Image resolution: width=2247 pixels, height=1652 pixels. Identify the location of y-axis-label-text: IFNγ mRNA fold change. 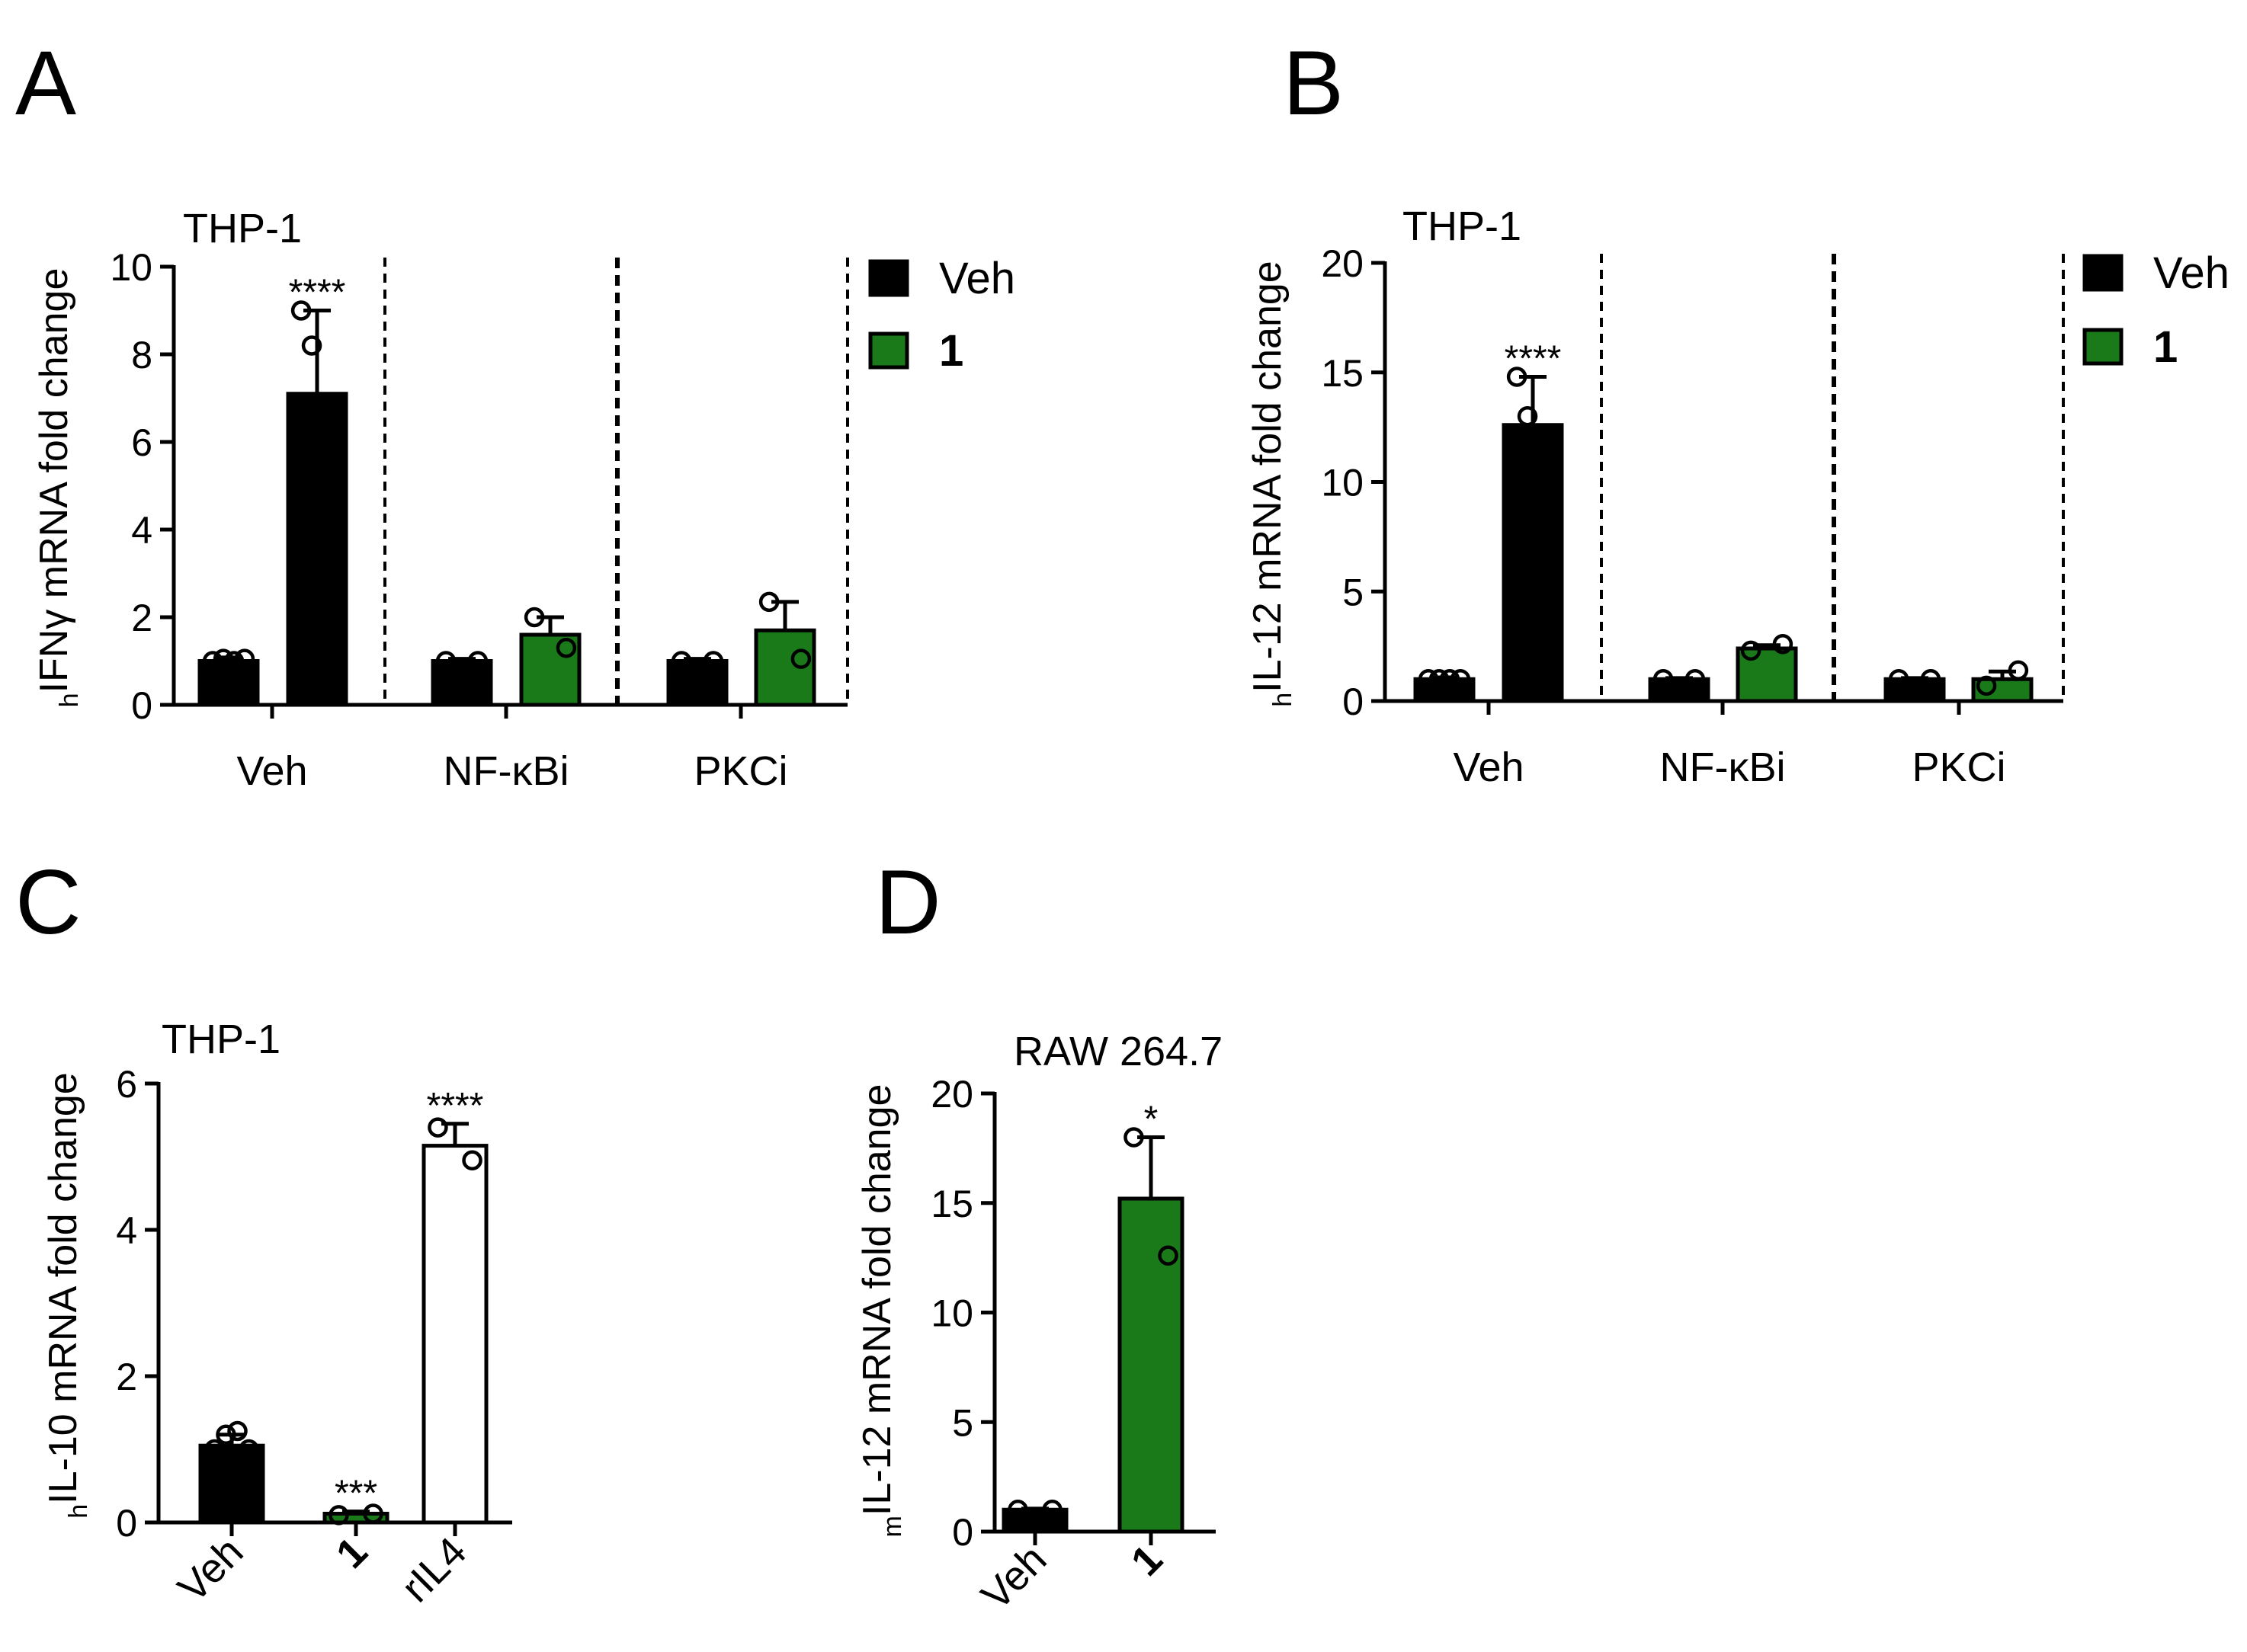
(54, 480).